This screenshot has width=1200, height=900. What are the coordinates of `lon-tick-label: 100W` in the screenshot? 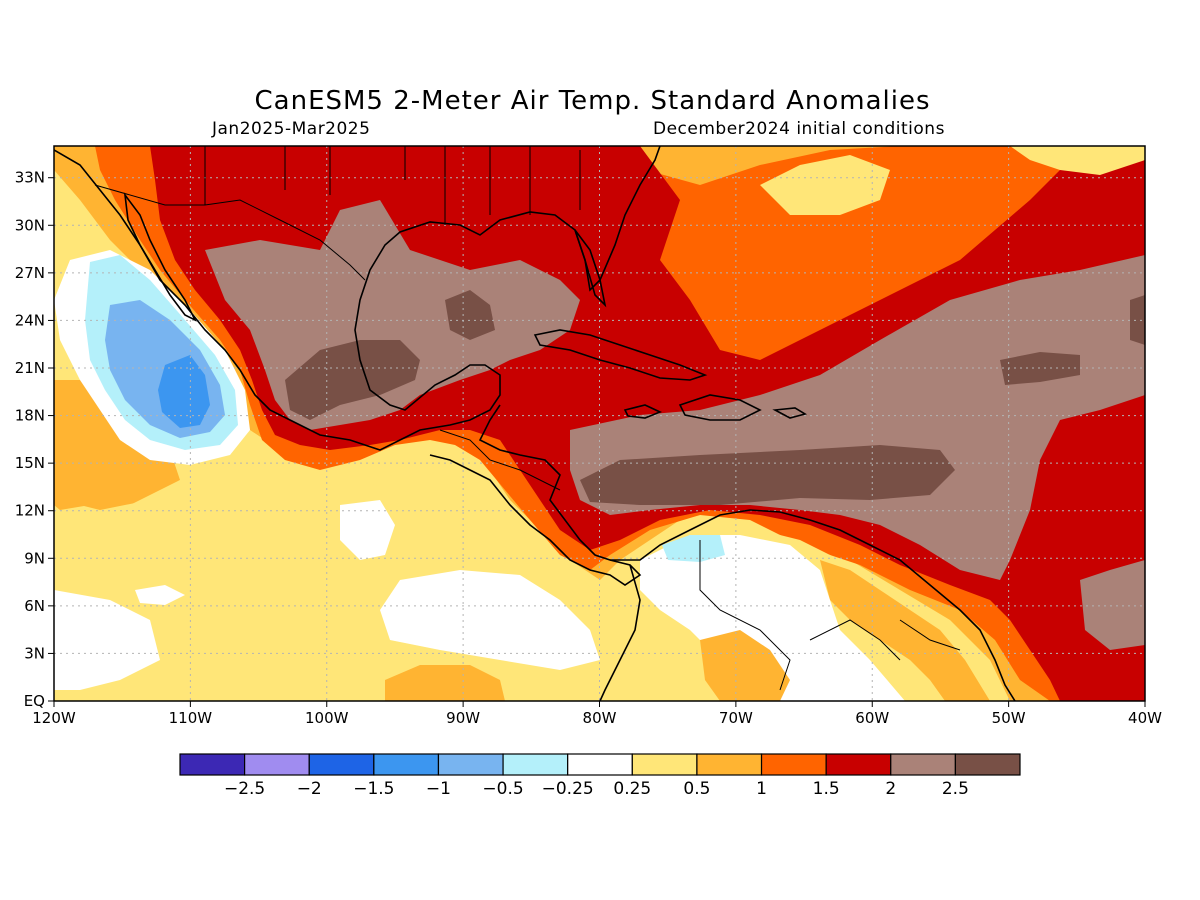 It's located at (327, 718).